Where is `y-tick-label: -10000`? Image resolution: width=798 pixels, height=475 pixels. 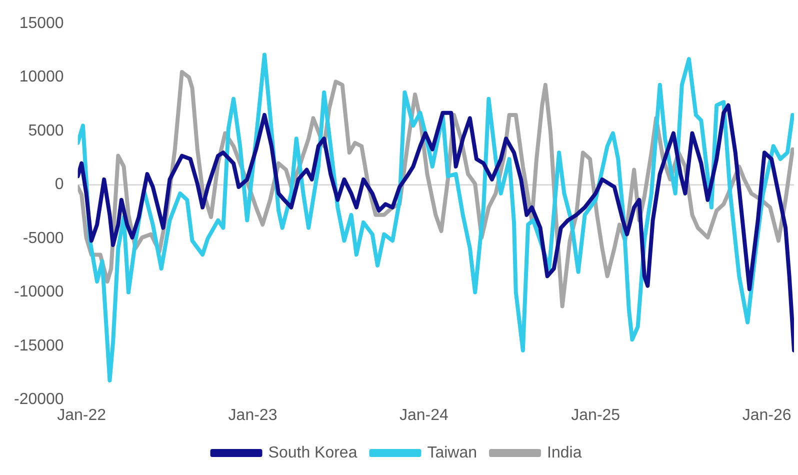 y-tick-label: -10000 is located at coordinates (39, 292).